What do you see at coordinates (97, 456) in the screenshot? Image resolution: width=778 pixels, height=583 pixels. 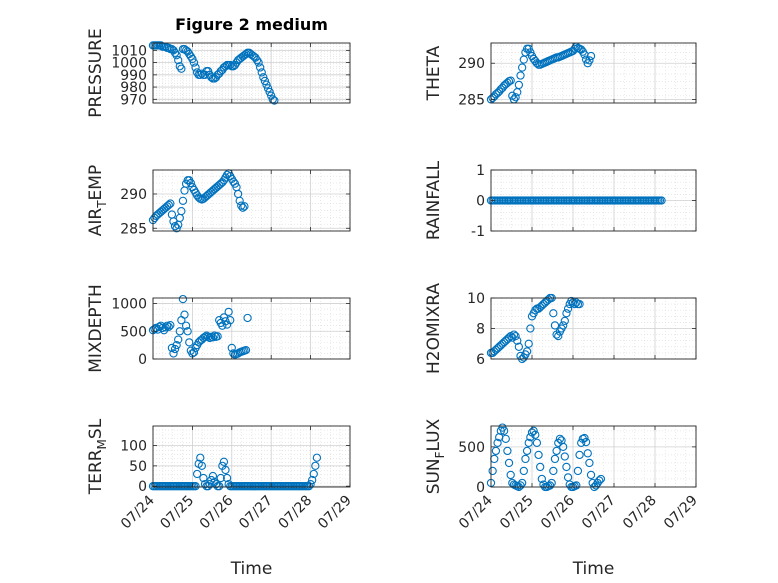 I see `y-axis-label: TERRMSL` at bounding box center [97, 456].